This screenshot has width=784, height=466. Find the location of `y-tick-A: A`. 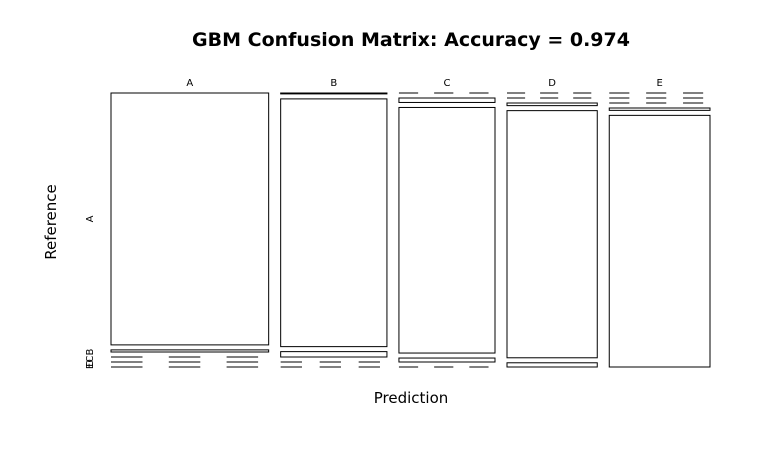

y-tick-A: A is located at coordinates (90, 218).